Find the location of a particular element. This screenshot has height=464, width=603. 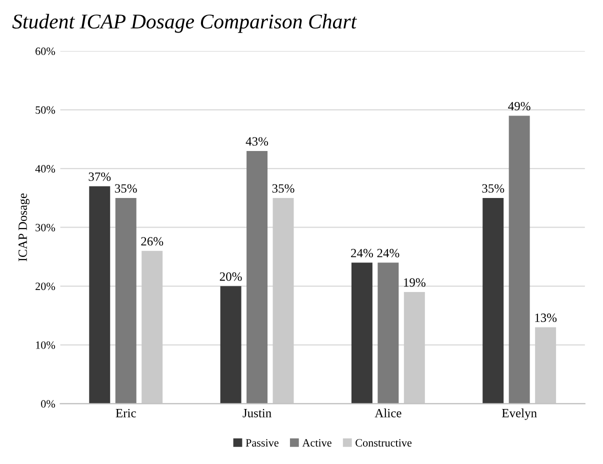

x-tick-label: Alice is located at coordinates (388, 413).